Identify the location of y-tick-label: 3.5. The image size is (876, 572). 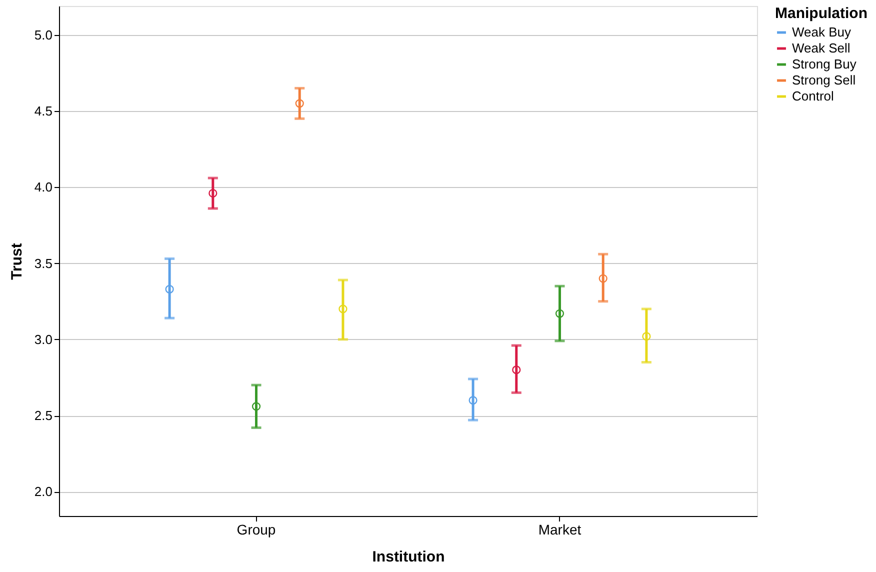
(43, 263).